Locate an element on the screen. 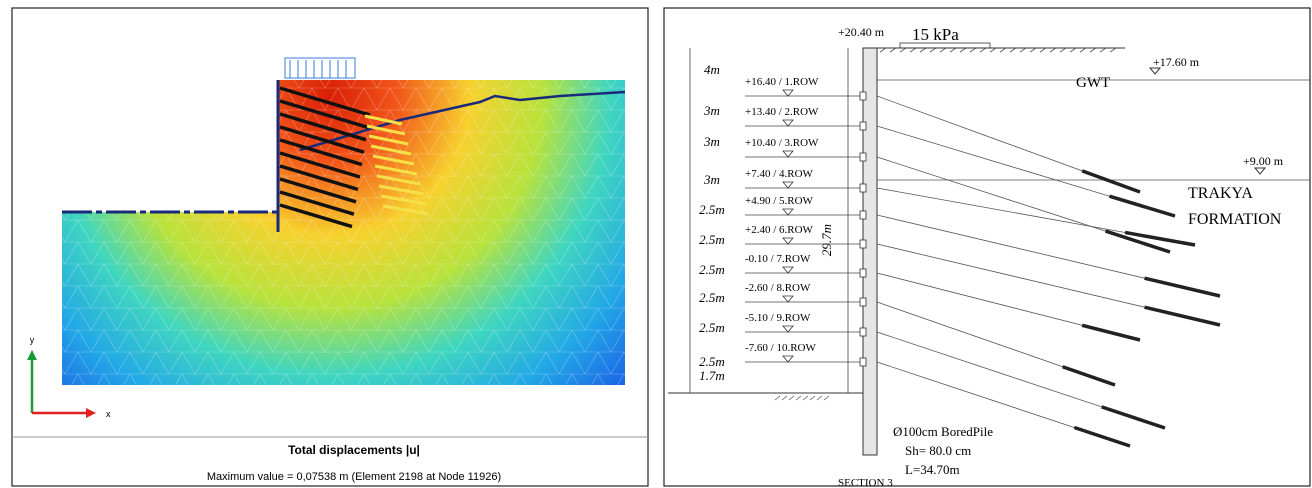  pile-note: Sh= 80.0 cm is located at coordinates (938, 450).